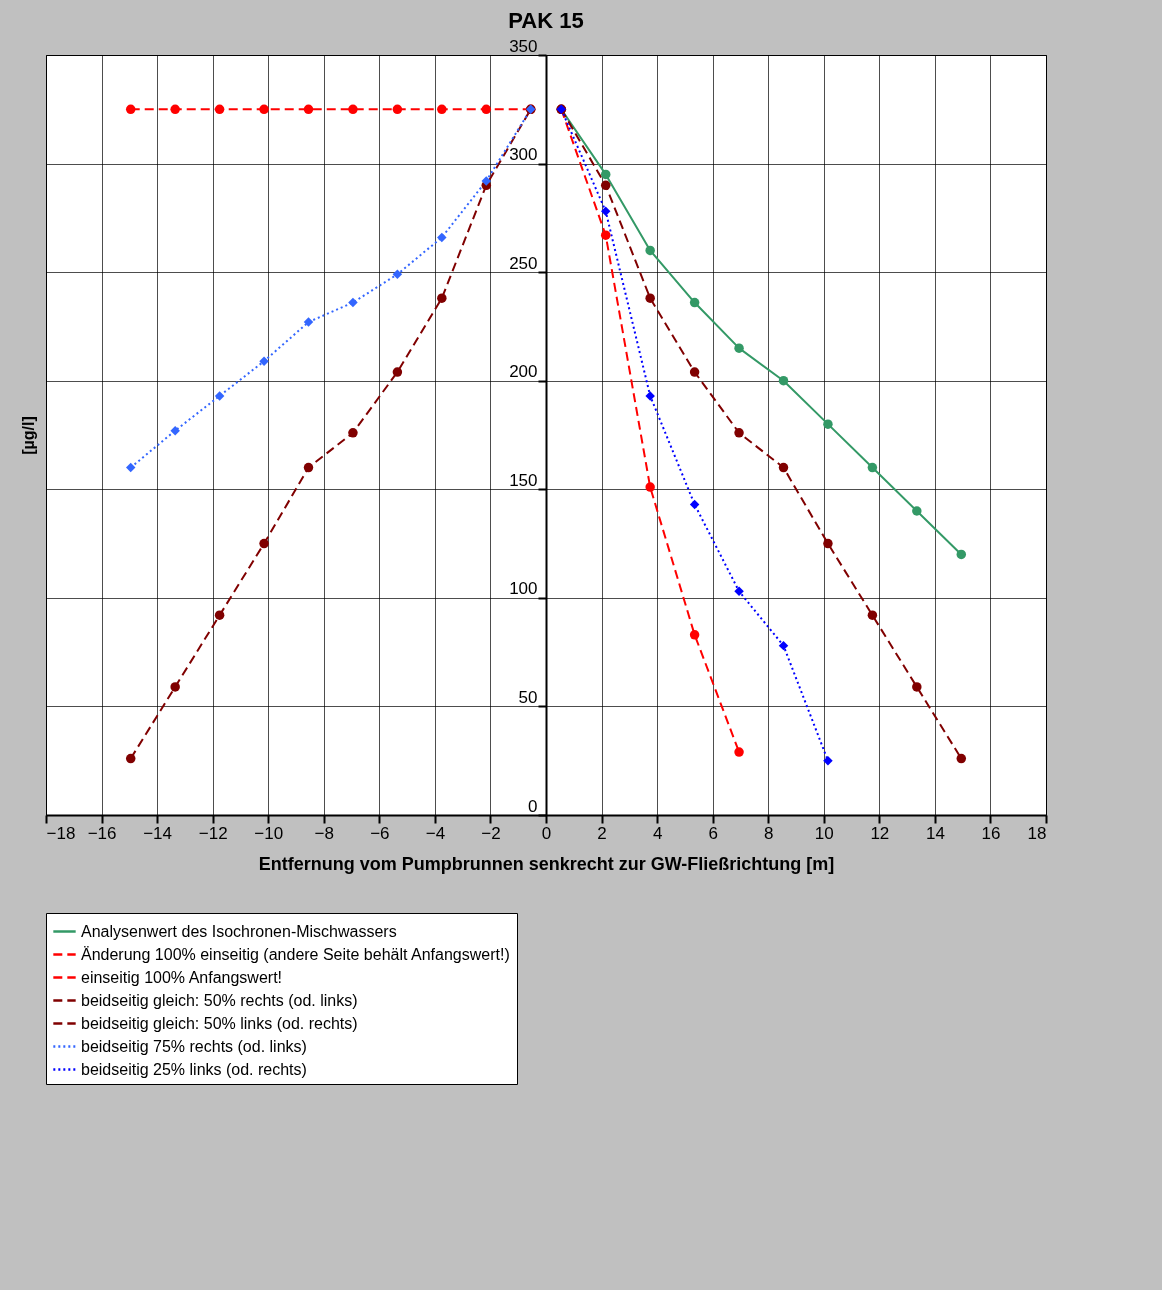 Image resolution: width=1162 pixels, height=1290 pixels. Describe the element at coordinates (194, 1069) in the screenshot. I see `legend-label: beidseitig 25% links (od. rechts)` at that location.